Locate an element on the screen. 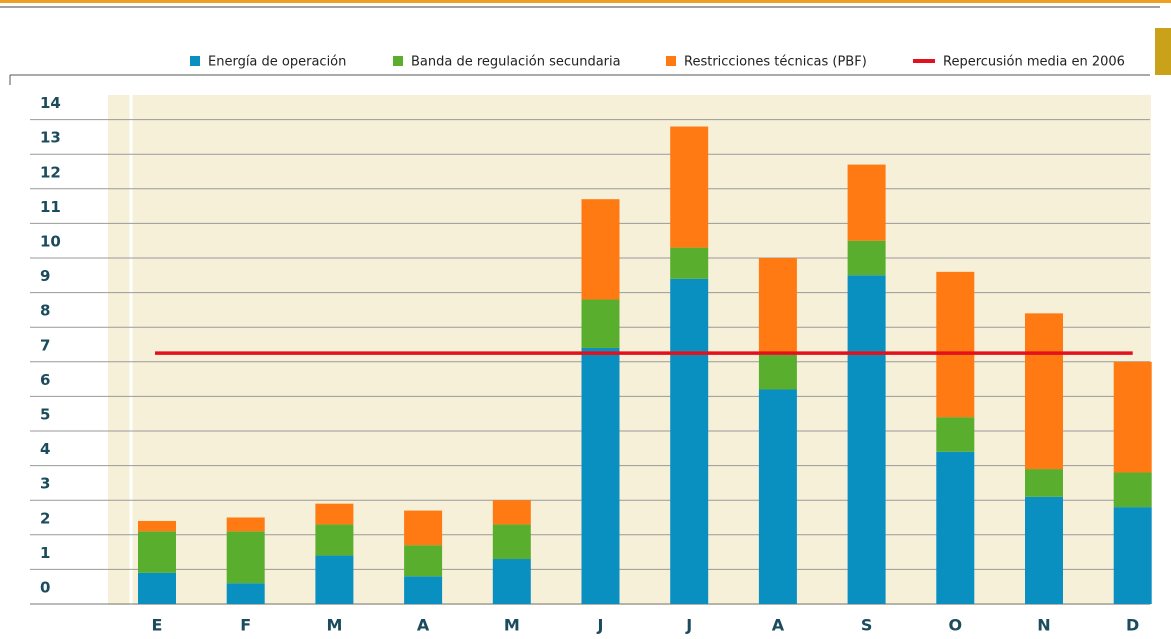 The image size is (1171, 639). legend-label: Banda de regulación secundaria is located at coordinates (516, 62).